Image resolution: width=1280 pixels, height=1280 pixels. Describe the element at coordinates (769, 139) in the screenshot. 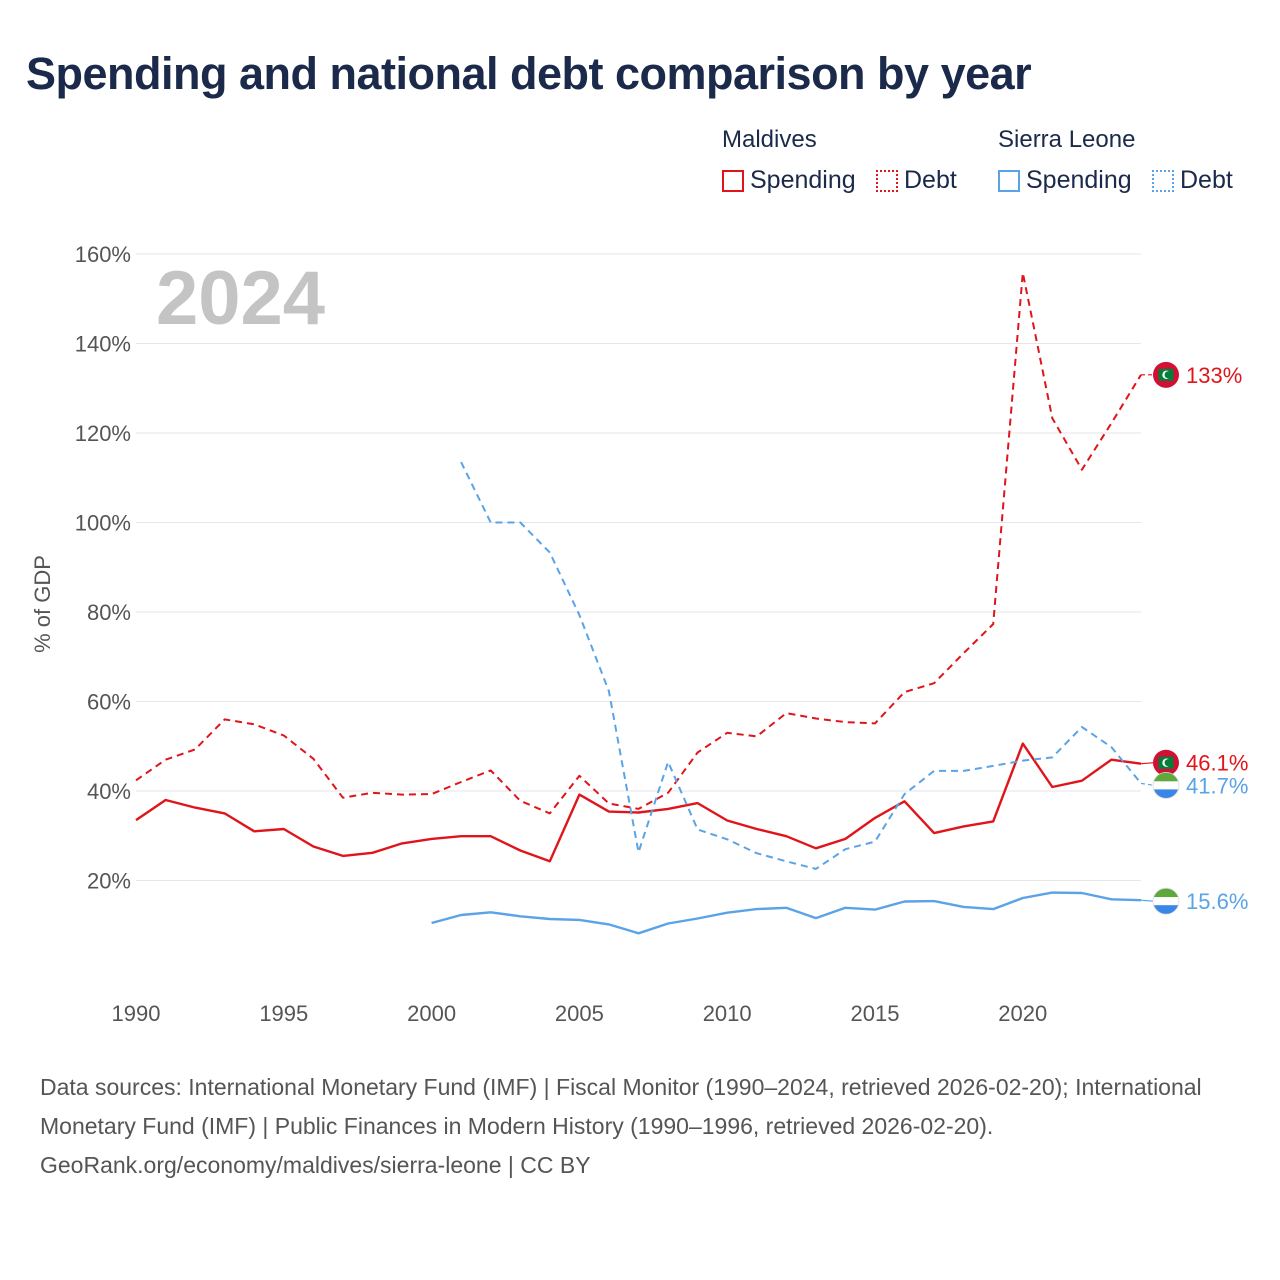

I see `legend-group-maldives: Maldives` at that location.